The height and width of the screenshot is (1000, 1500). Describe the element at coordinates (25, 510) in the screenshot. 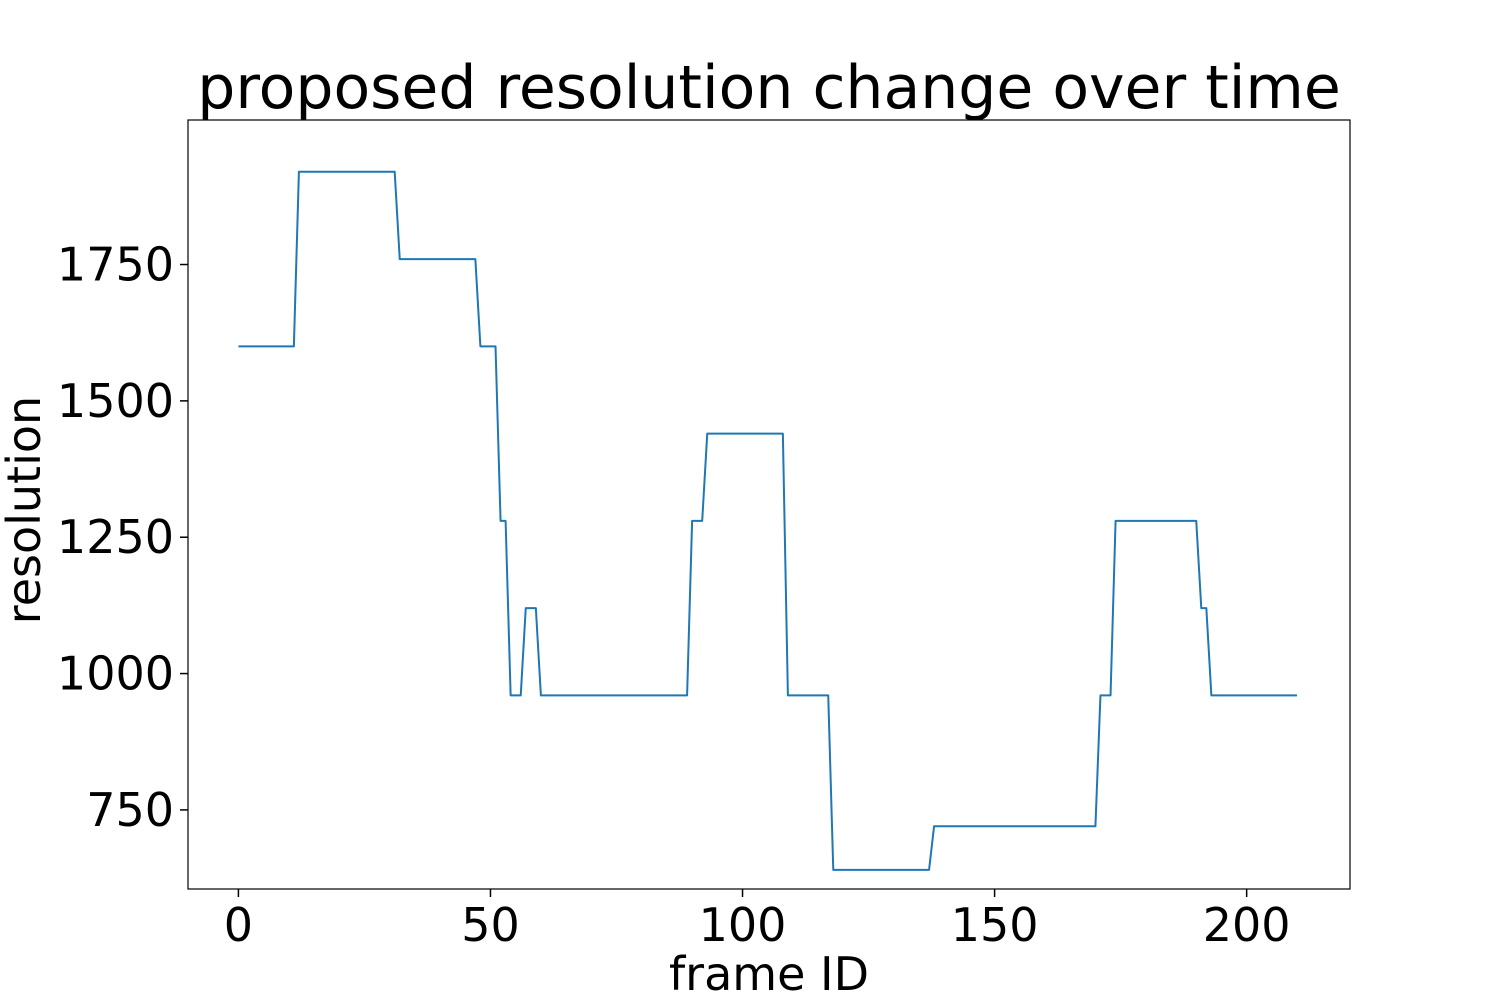

I see `y-axis-label: resolution` at that location.